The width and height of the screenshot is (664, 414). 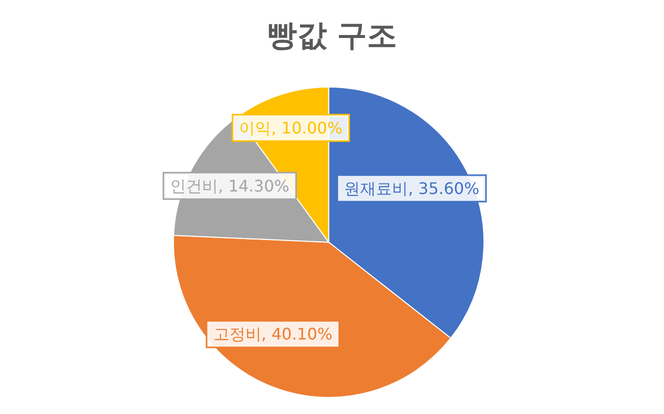 What do you see at coordinates (230, 186) in the screenshot?
I see `slice-label: 인건비, 14.30%` at bounding box center [230, 186].